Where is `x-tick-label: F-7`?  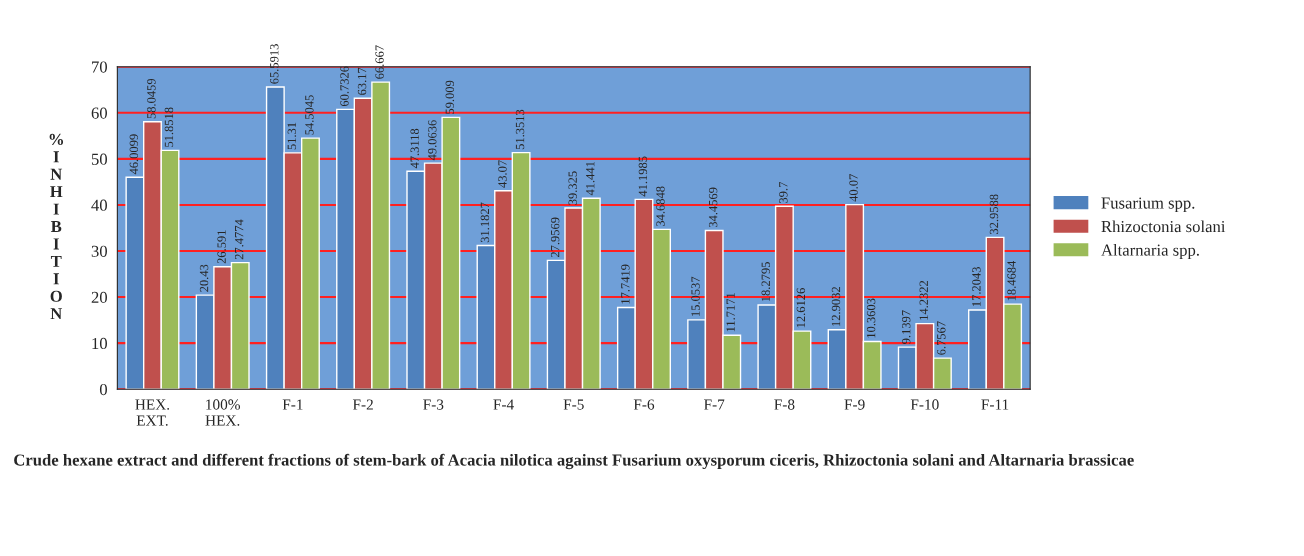 x-tick-label: F-7 is located at coordinates (714, 404).